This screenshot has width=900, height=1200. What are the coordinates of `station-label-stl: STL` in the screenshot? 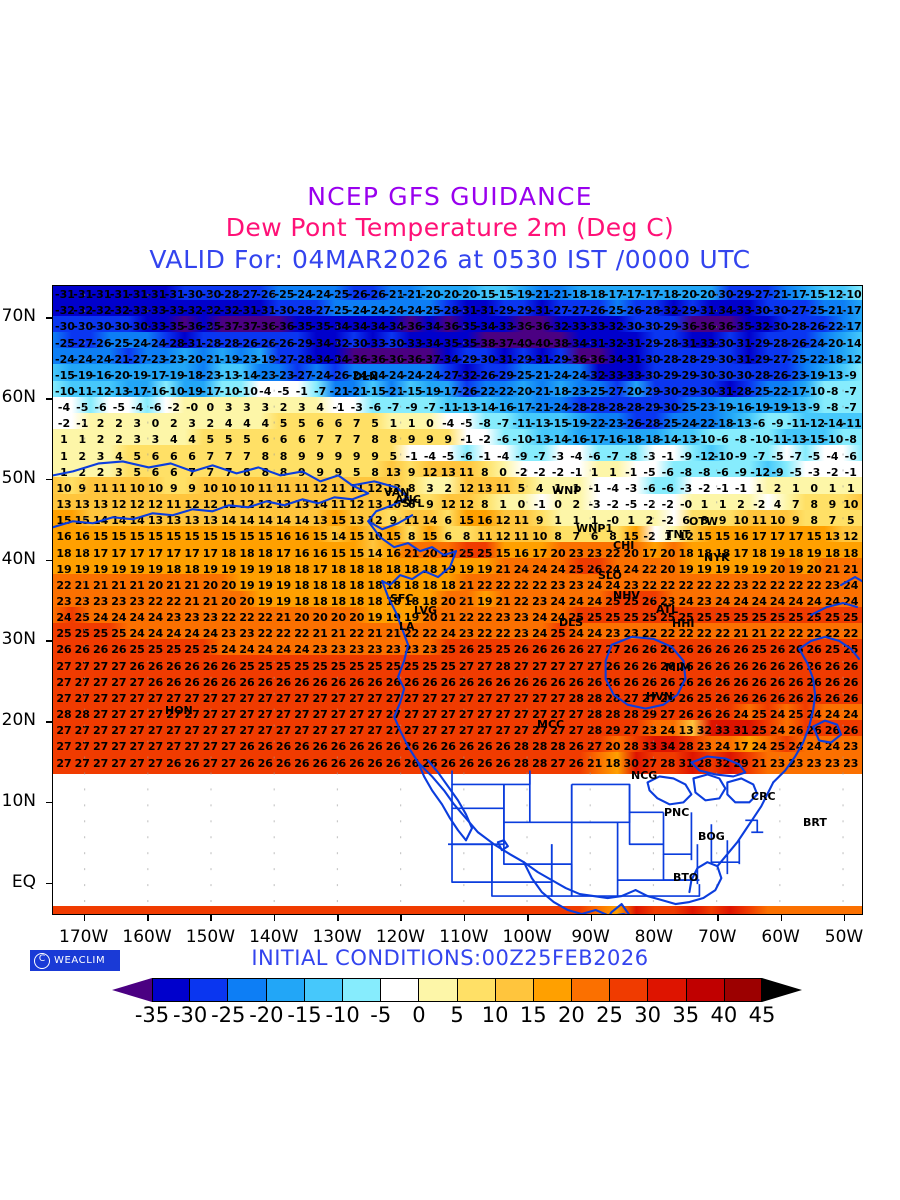 It's located at (413, 503).